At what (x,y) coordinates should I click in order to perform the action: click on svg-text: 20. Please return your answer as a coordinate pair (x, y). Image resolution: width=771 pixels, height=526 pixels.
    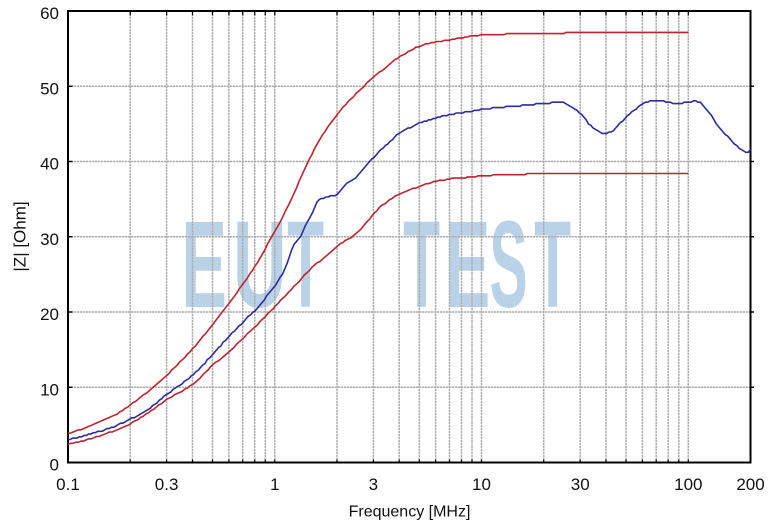
    Looking at the image, I should click on (49, 314).